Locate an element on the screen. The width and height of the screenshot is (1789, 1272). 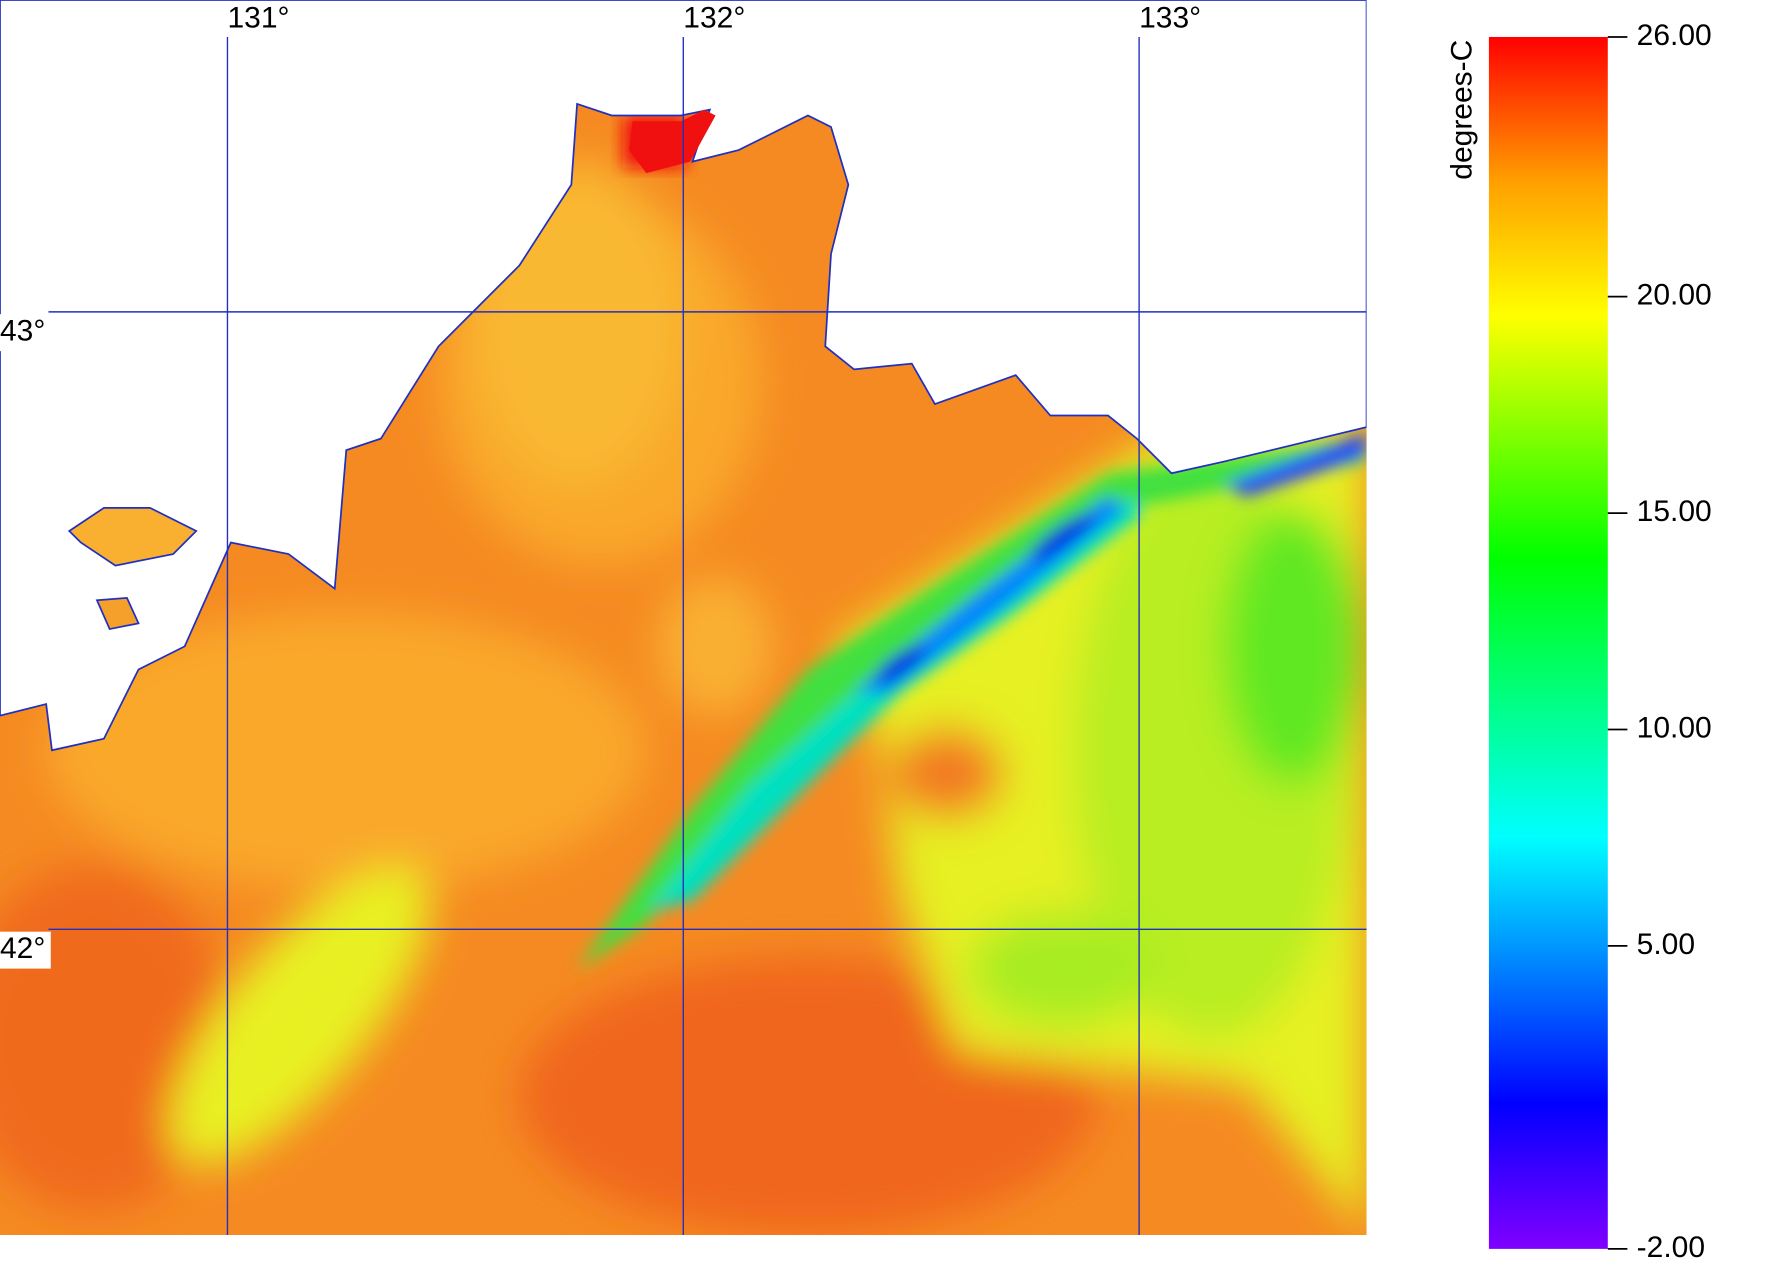
lat-label: 43° is located at coordinates (22, 331).